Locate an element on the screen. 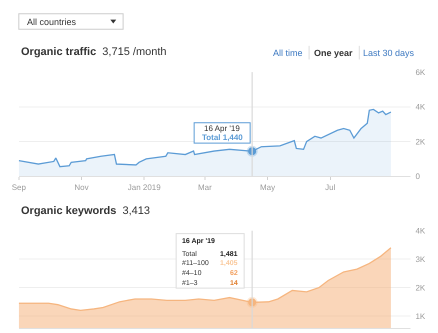 This screenshot has height=333, width=438. text: All time is located at coordinates (288, 53).